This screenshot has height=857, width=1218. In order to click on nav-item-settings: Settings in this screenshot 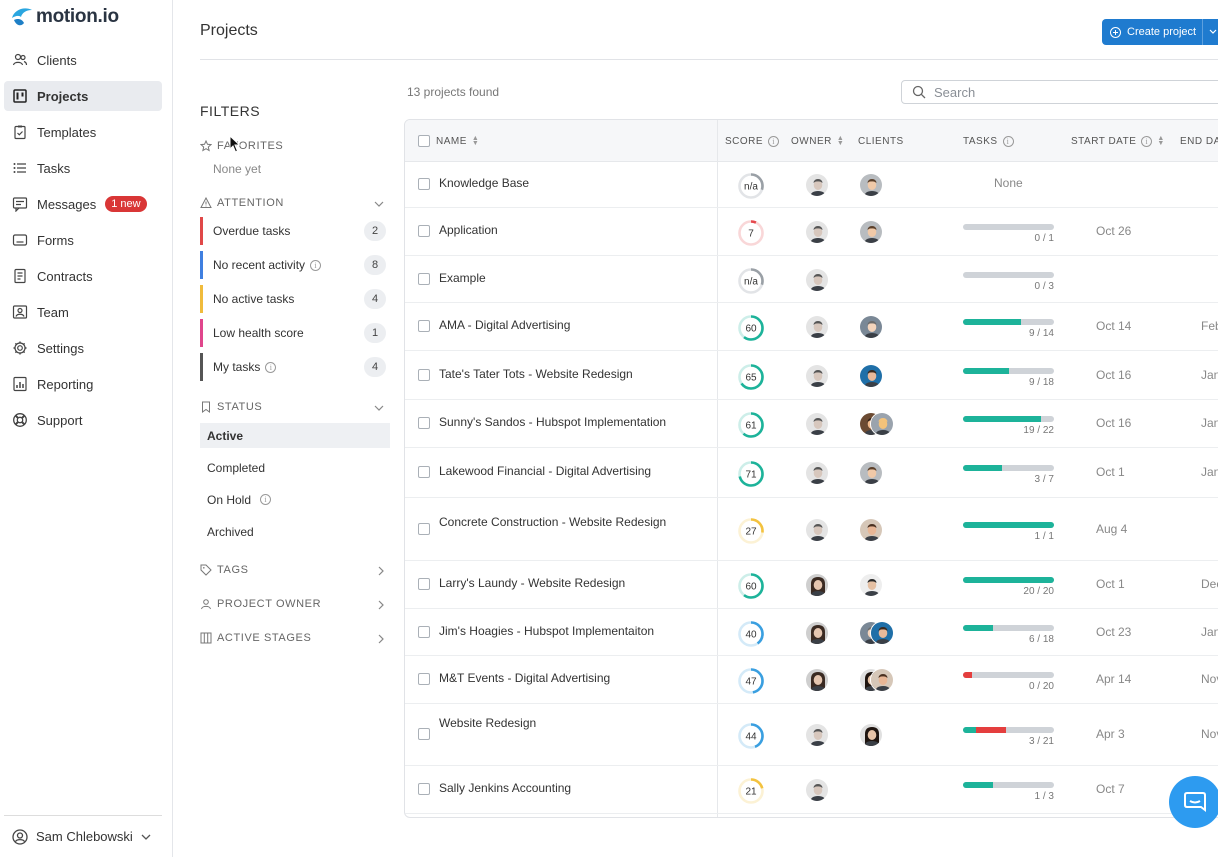, I will do `click(83, 348)`.